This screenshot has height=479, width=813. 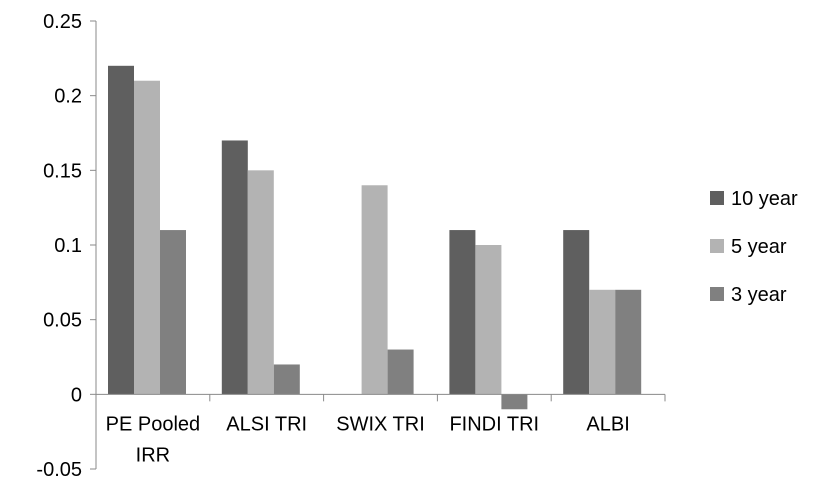 What do you see at coordinates (59, 469) in the screenshot?
I see `y-tick-label: -0.05` at bounding box center [59, 469].